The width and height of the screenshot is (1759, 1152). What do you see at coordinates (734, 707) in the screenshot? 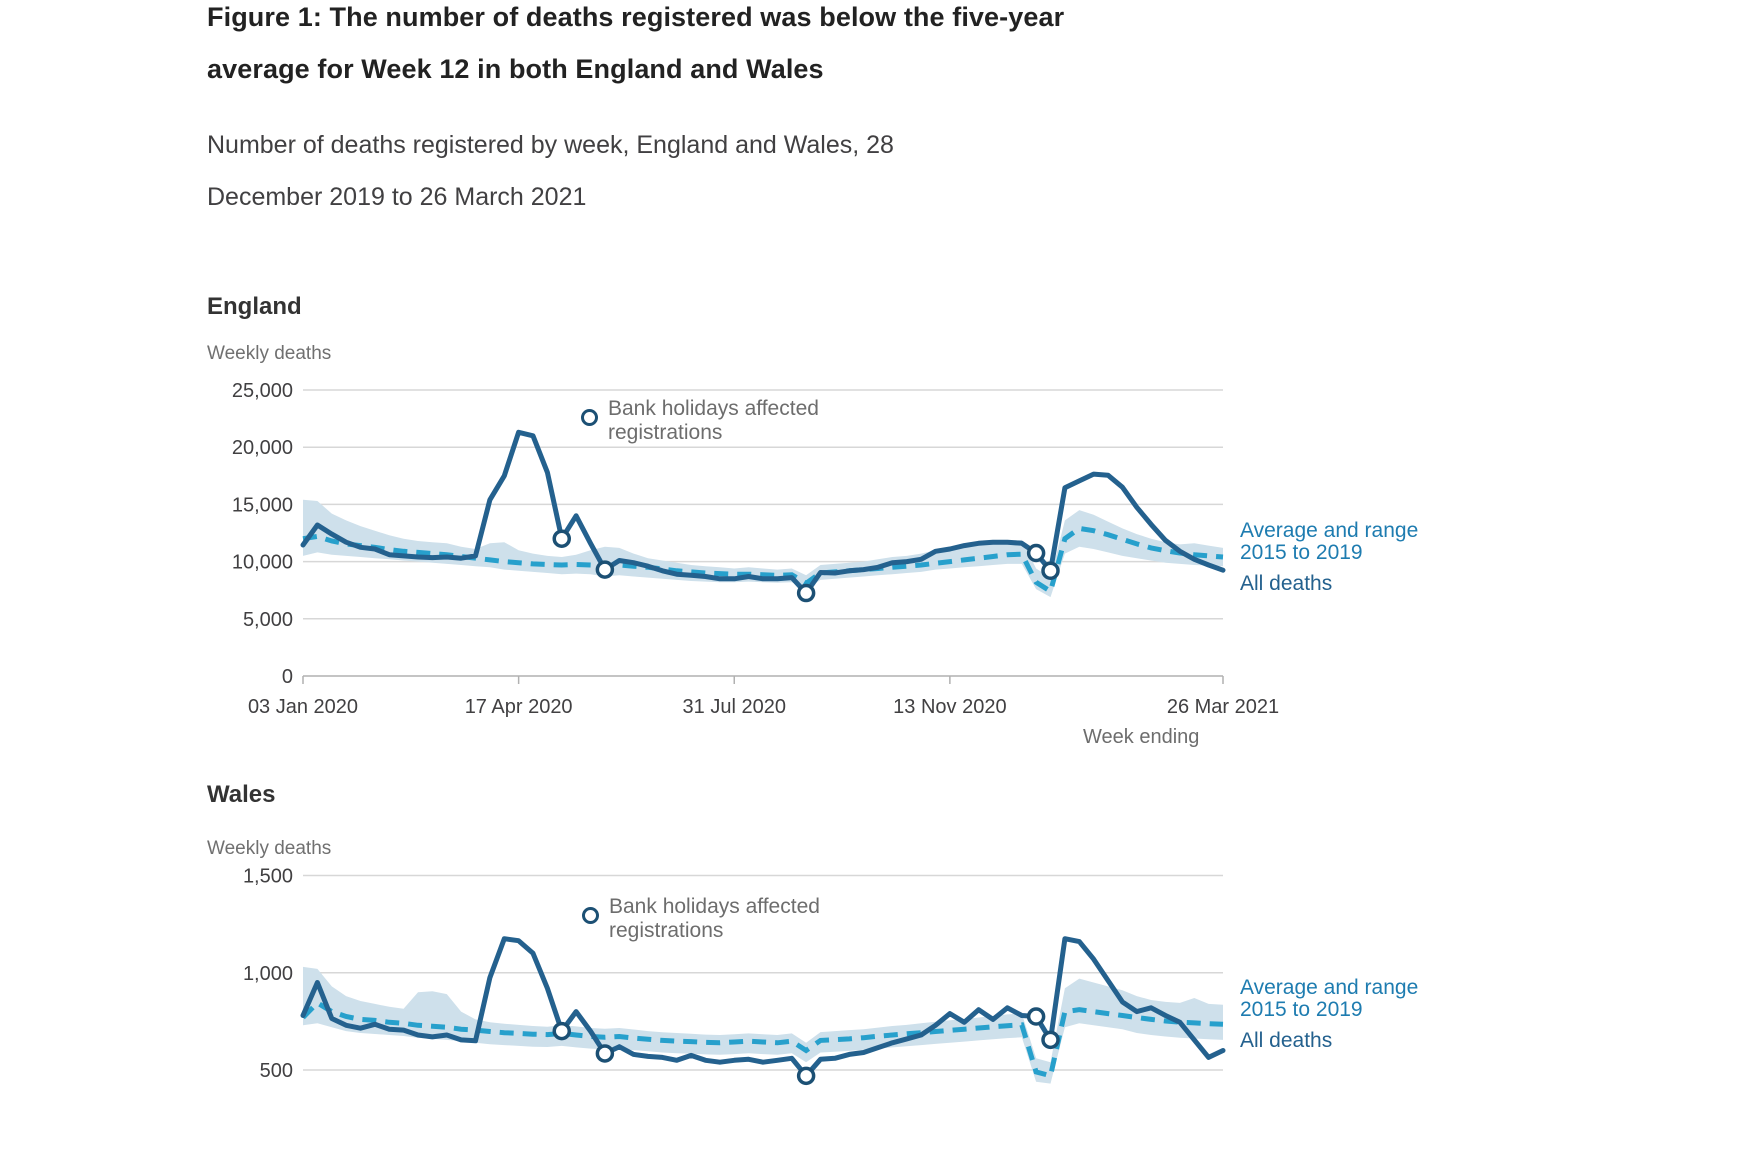
I see `x-tick-label: 31 Jul 2020` at bounding box center [734, 707].